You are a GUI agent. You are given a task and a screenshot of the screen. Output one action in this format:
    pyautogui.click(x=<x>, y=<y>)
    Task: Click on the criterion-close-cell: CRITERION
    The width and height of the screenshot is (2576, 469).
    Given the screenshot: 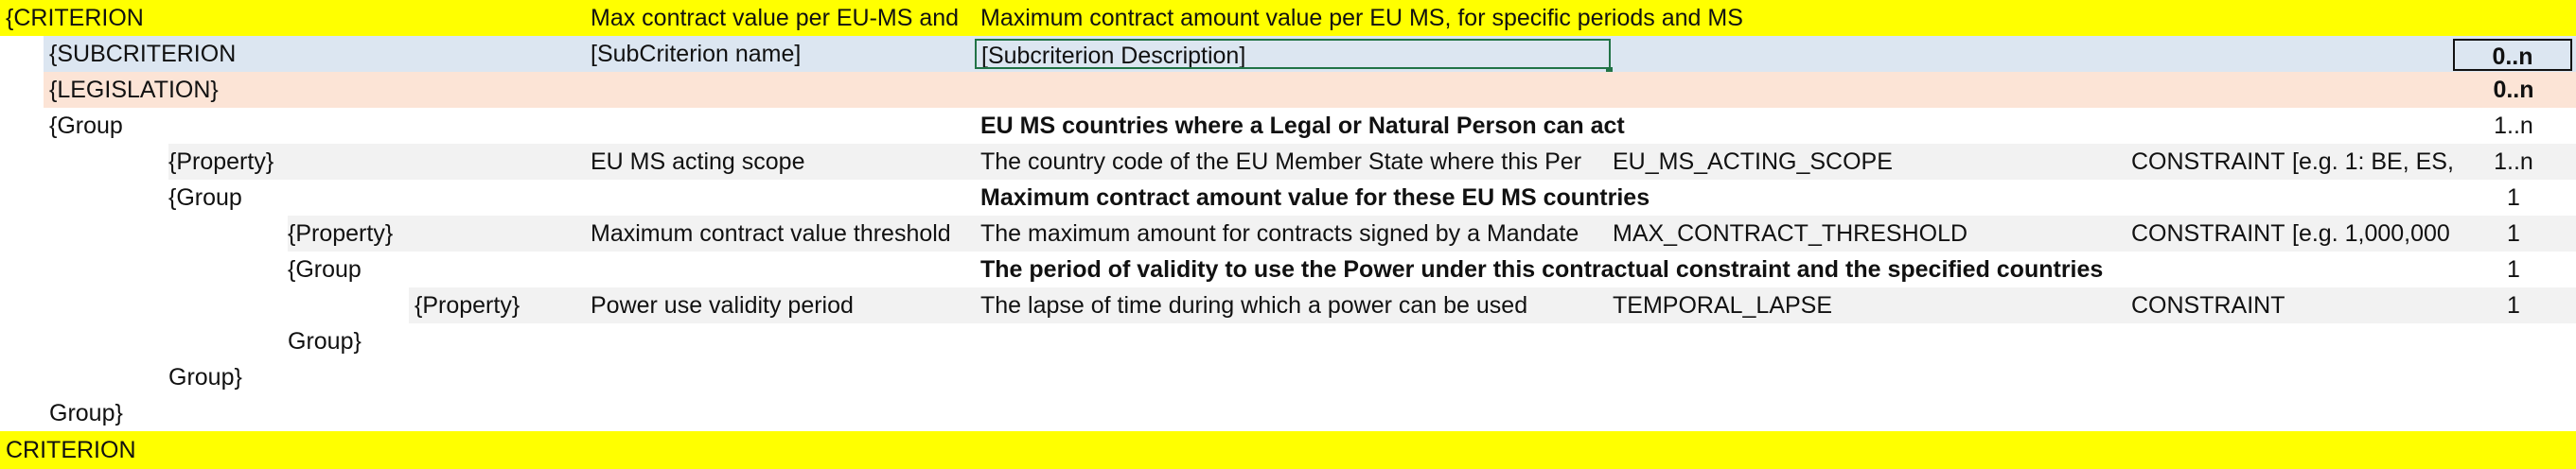 What is the action you would take?
    pyautogui.click(x=71, y=450)
    